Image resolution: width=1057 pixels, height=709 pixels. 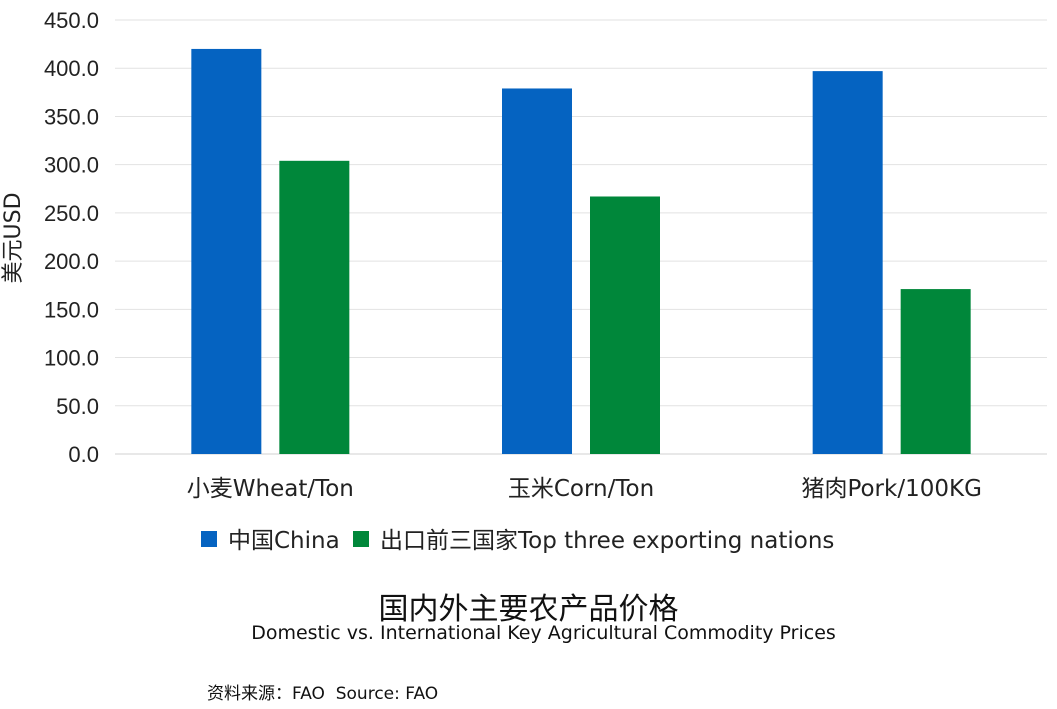 I want to click on y-tick-label: 0.0, so click(x=83, y=454).